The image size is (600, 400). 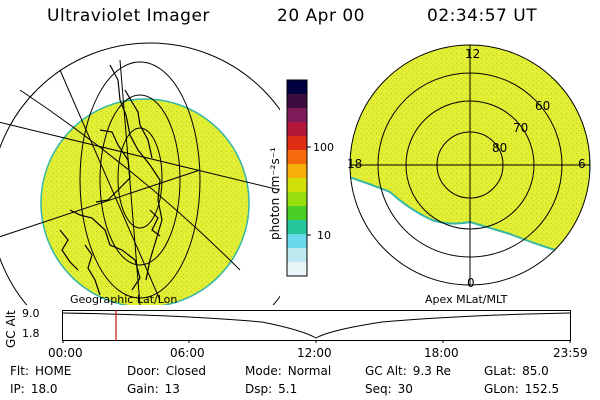 I want to click on colorbar, so click(x=298, y=178).